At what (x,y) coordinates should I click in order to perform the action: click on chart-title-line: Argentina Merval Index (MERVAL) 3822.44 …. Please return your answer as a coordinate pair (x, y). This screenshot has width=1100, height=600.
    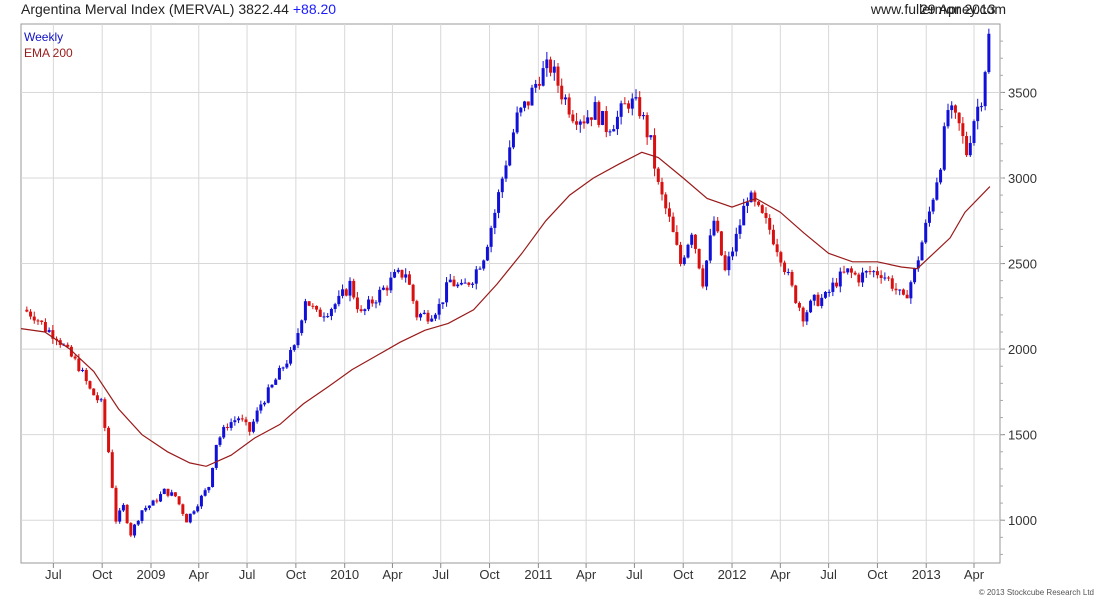
    Looking at the image, I should click on (178, 9).